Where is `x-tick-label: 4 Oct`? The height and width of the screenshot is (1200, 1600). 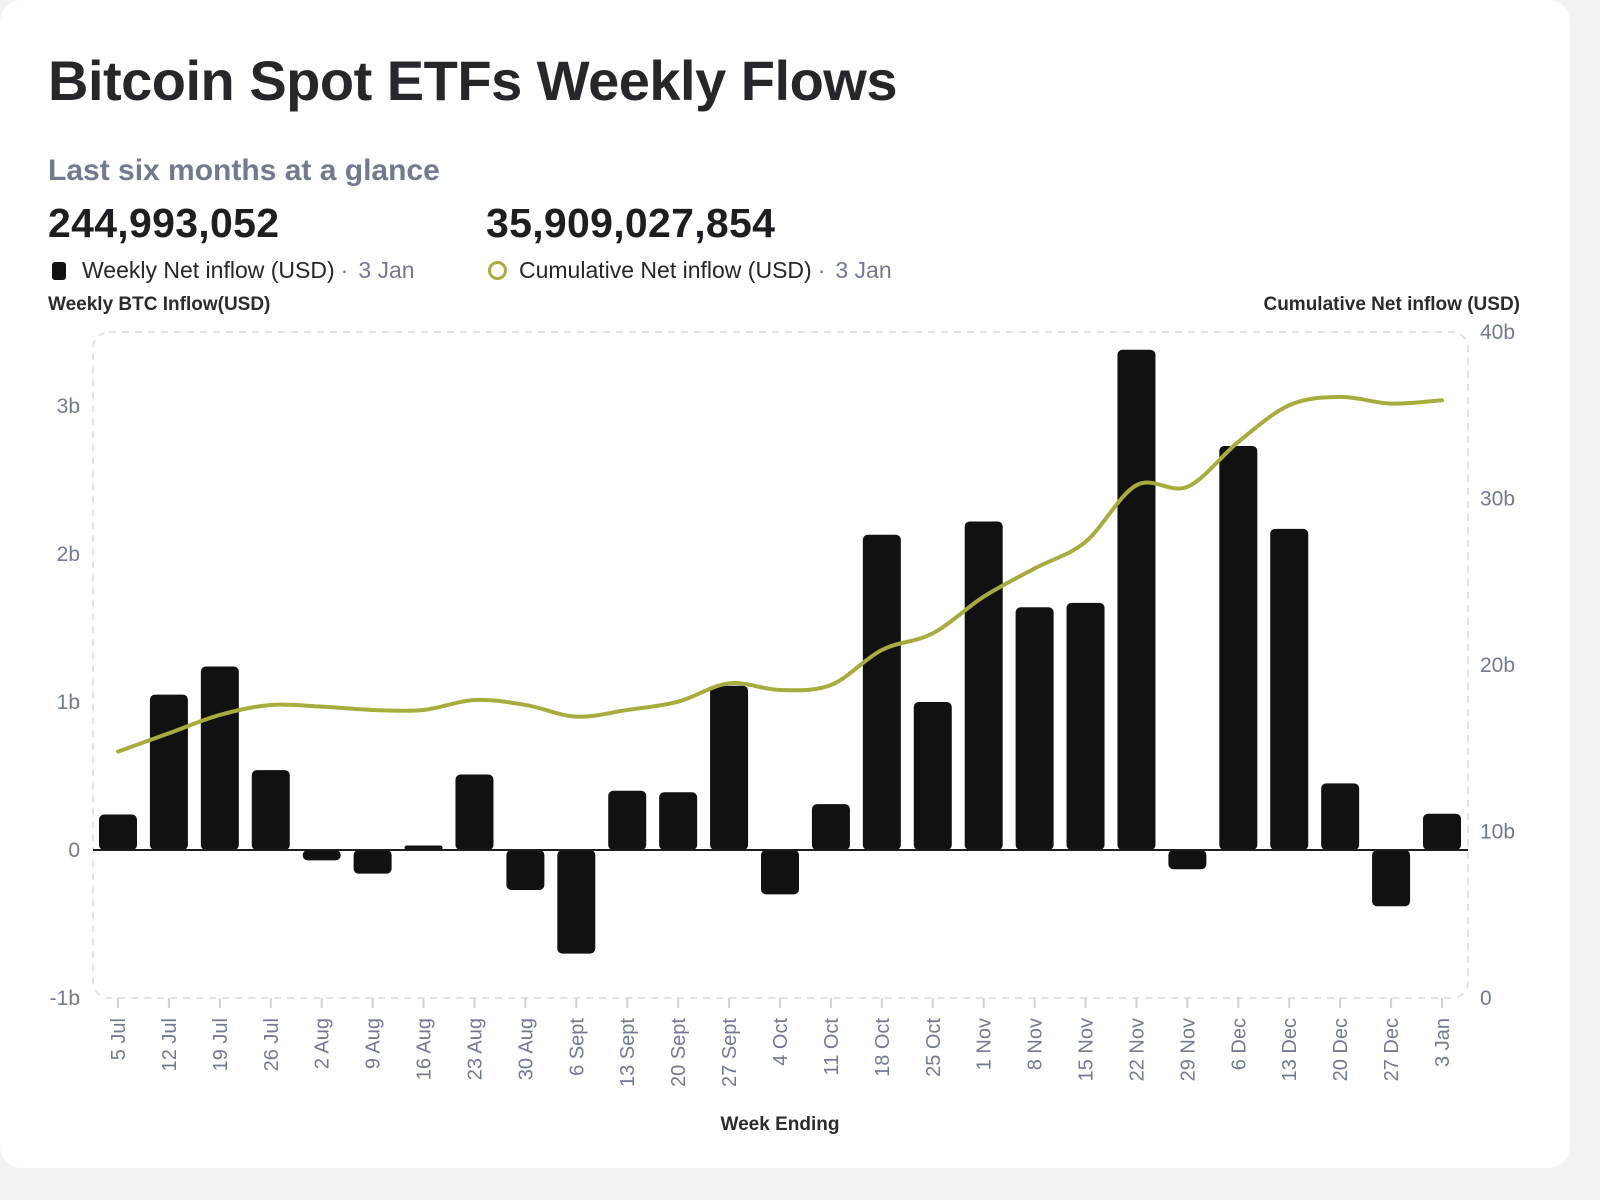 x-tick-label: 4 Oct is located at coordinates (781, 1042).